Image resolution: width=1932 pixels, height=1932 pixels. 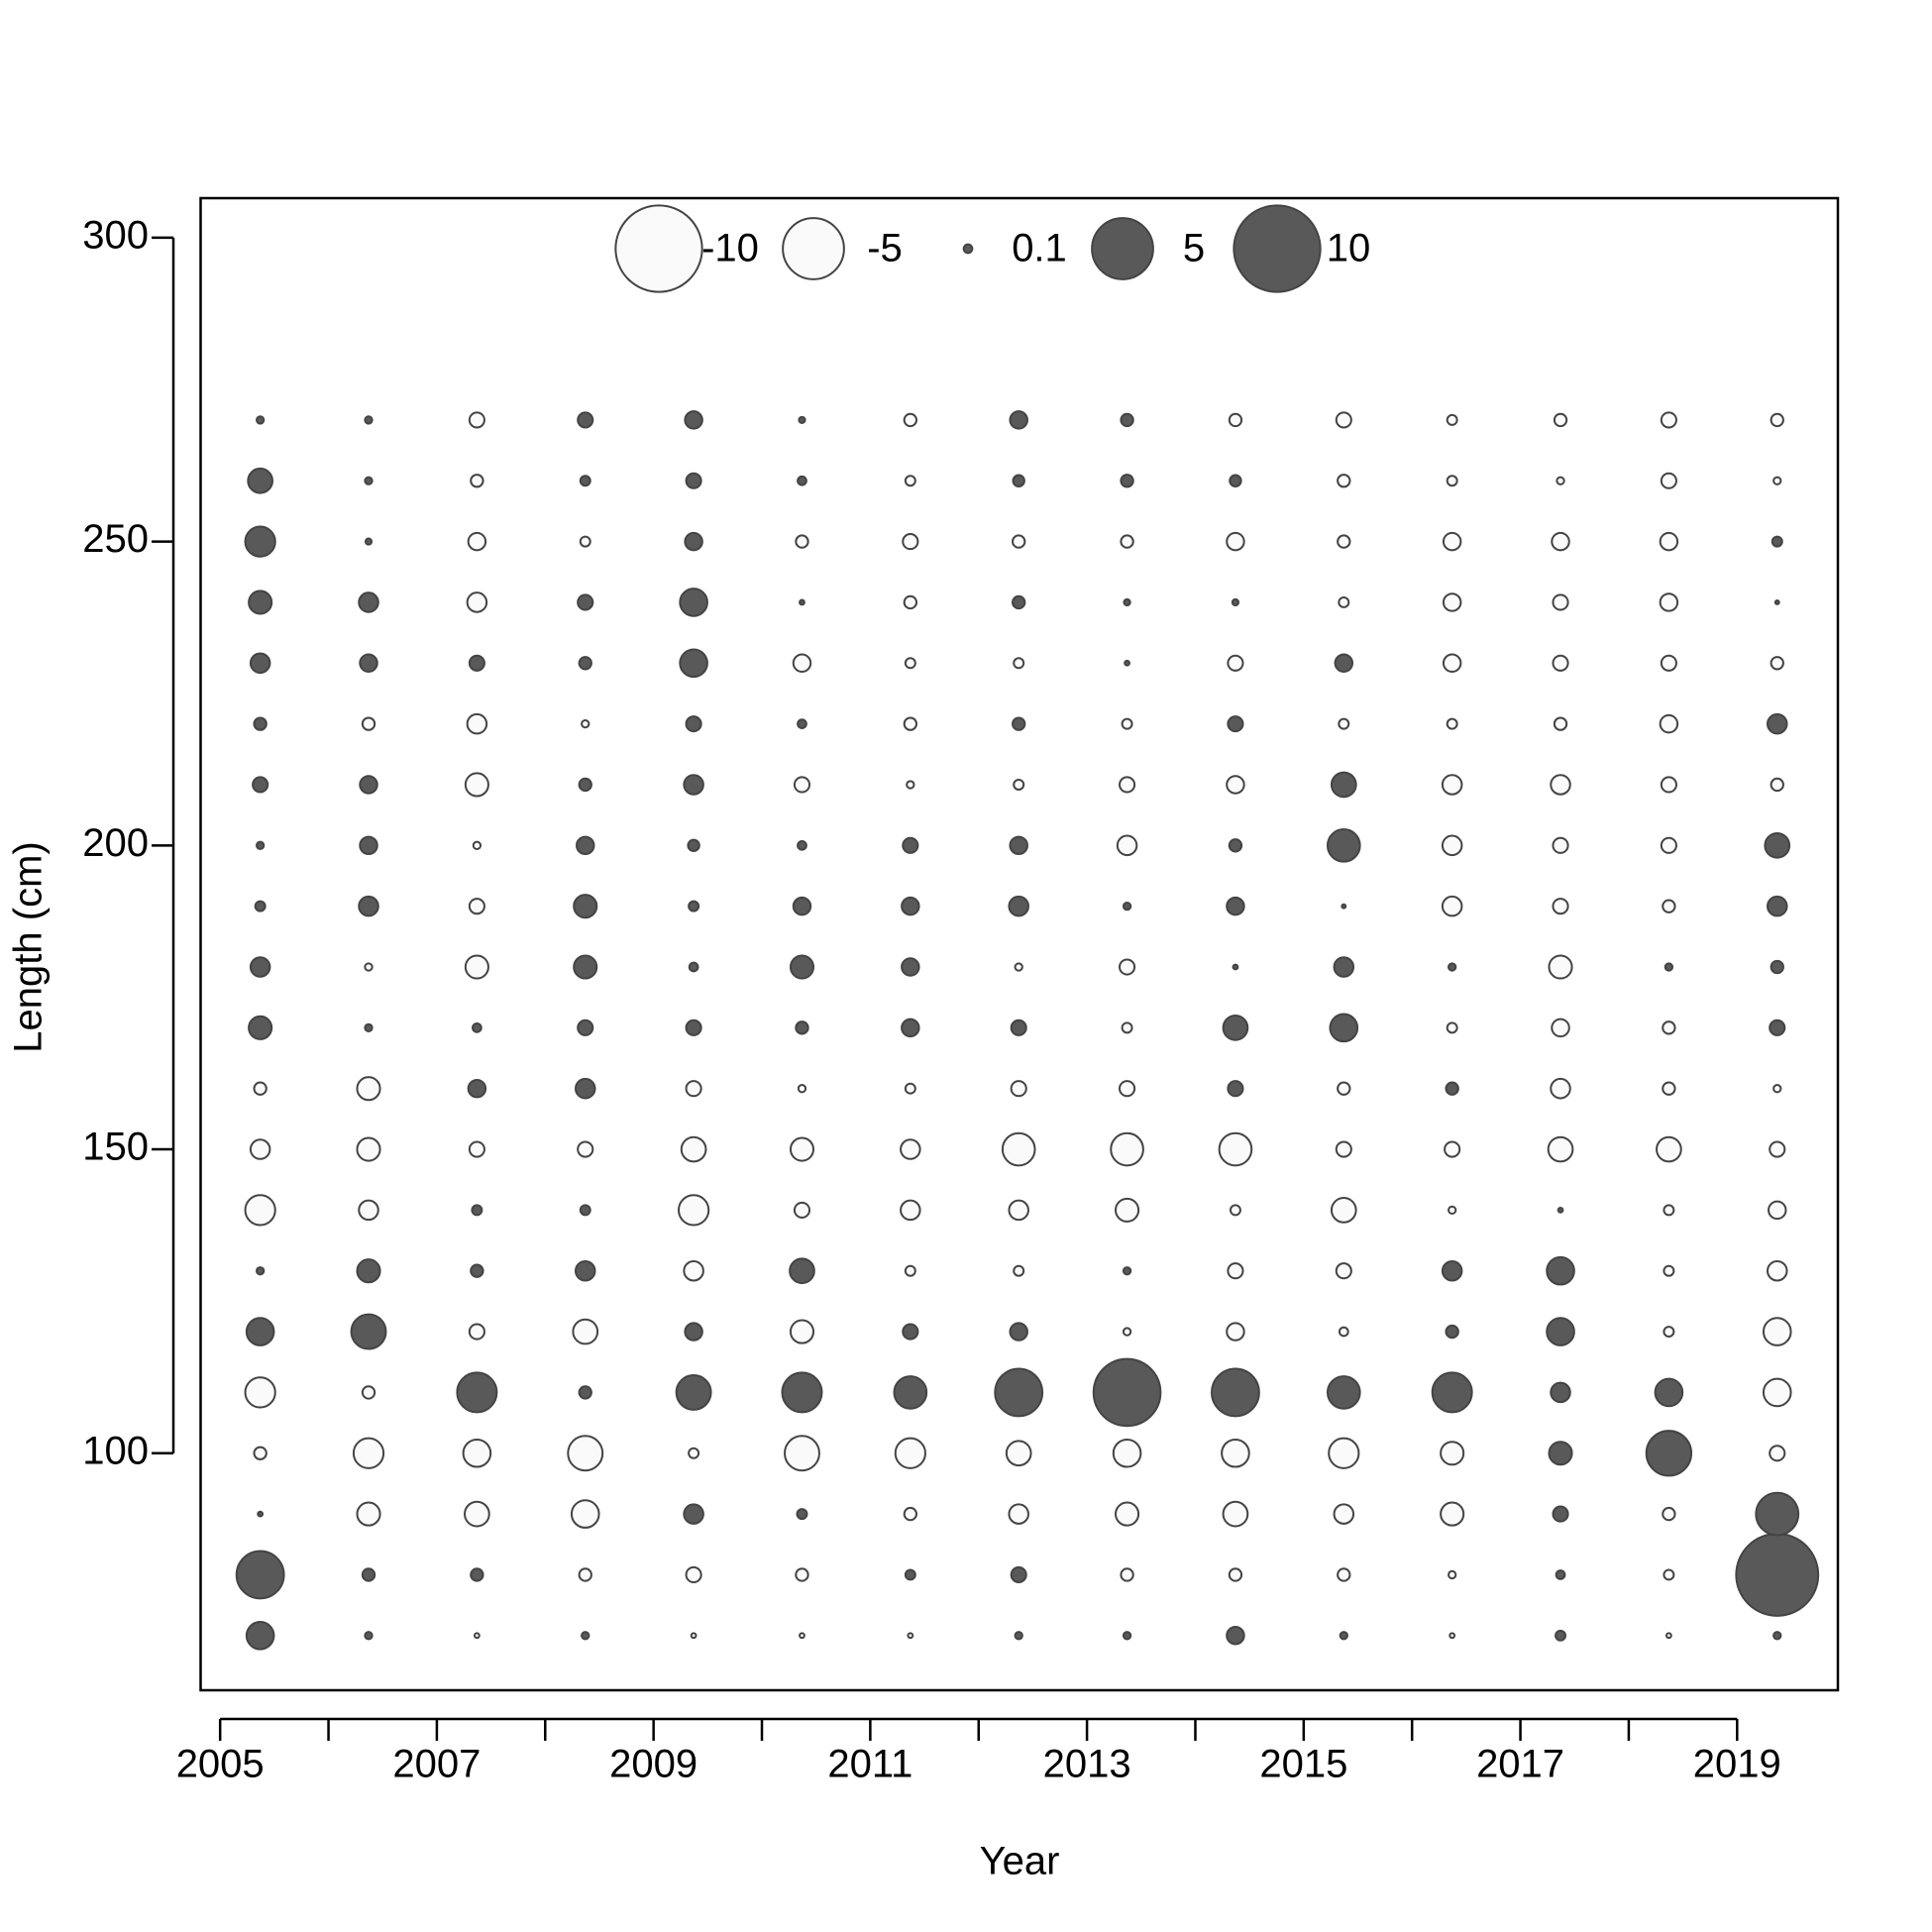 What do you see at coordinates (220, 1765) in the screenshot?
I see `x-tick-label: 2005` at bounding box center [220, 1765].